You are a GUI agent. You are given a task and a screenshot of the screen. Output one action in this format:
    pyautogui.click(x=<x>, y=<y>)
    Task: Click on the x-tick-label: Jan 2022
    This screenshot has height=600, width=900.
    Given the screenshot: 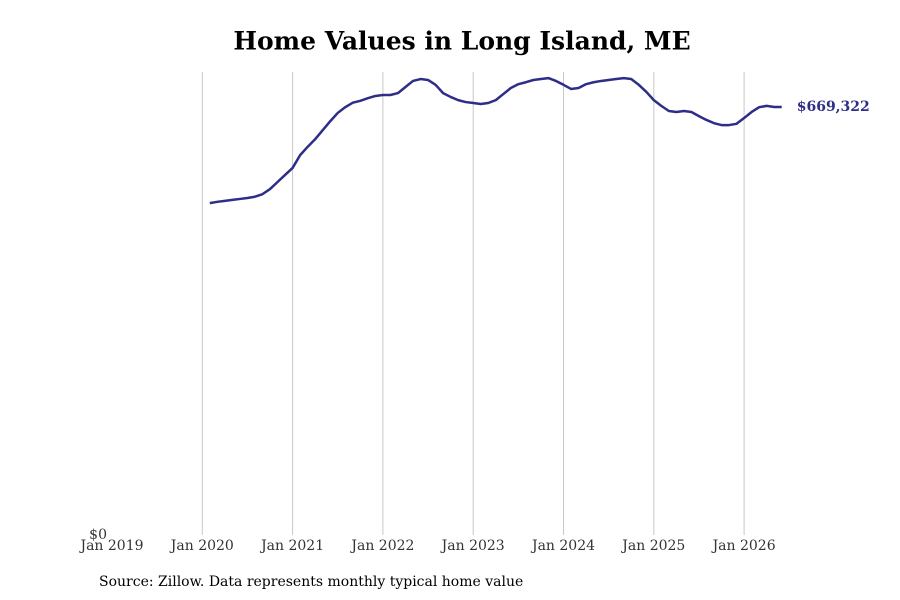 What is the action you would take?
    pyautogui.click(x=381, y=546)
    